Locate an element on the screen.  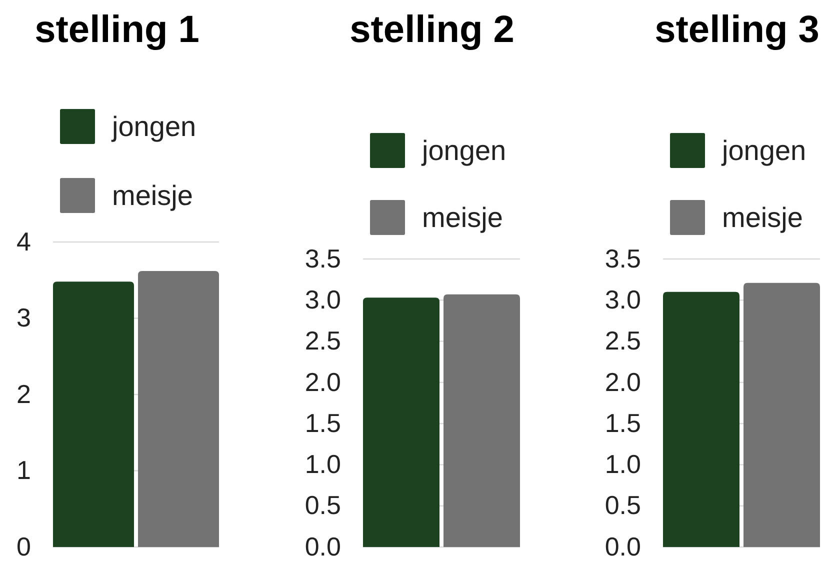
y-tick-label: 2 is located at coordinates (23, 393).